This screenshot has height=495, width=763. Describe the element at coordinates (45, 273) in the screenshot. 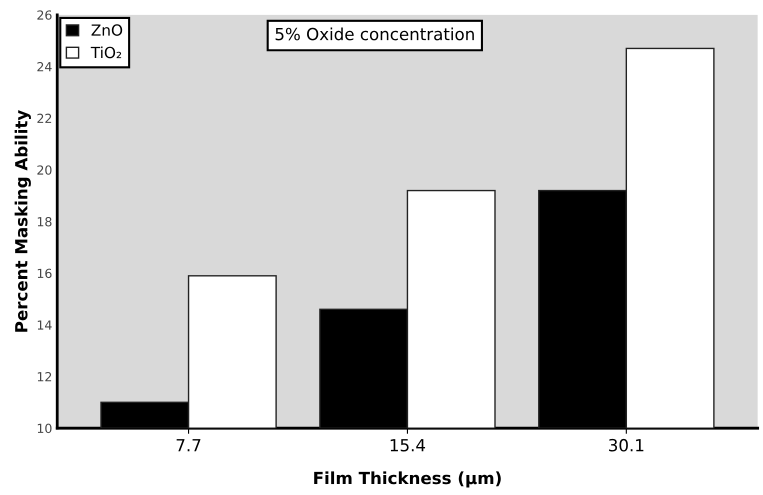

I see `y-tick-label: 16` at that location.